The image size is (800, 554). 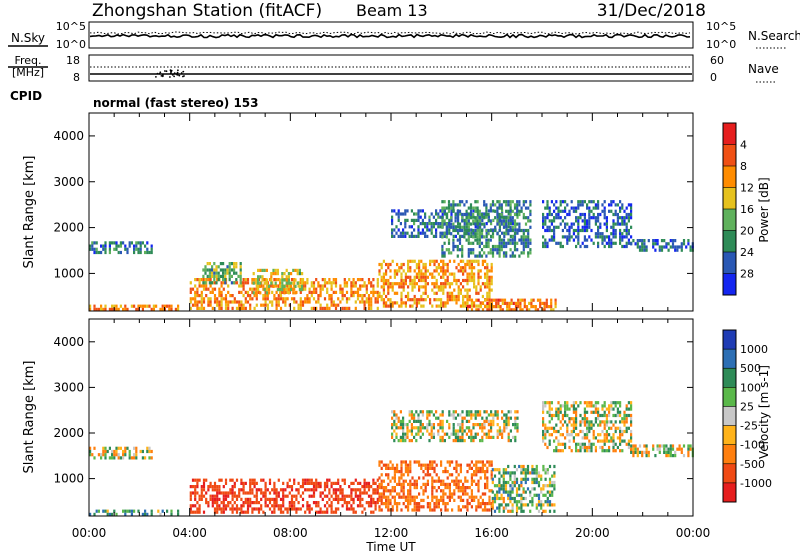 What do you see at coordinates (28, 72) in the screenshot?
I see `freq-unit-label: [MHz]` at bounding box center [28, 72].